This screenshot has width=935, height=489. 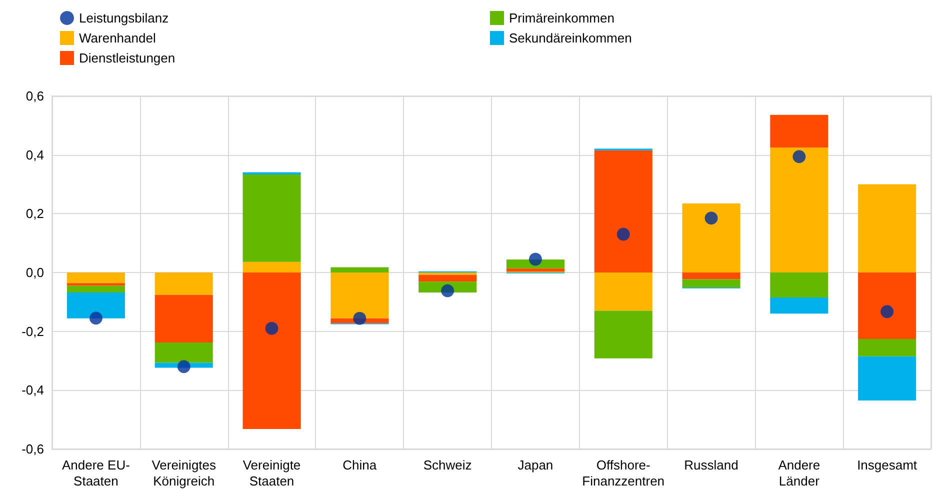 I want to click on x-tick-label: Andere EU- Staaten, so click(x=96, y=473).